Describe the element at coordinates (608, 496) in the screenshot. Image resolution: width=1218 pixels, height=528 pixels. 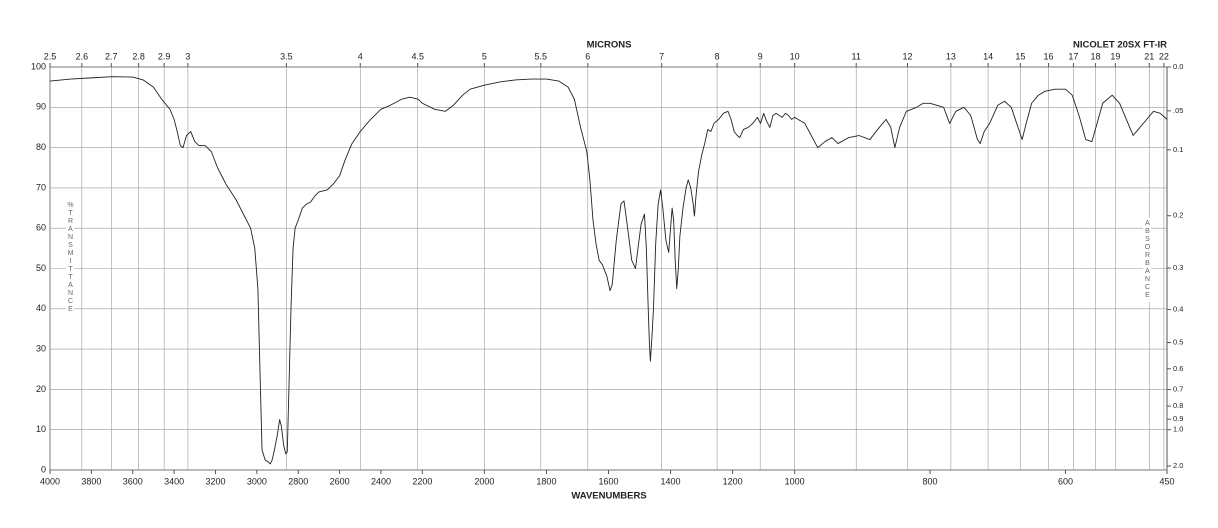
I see `x-axis-title: WAVENUMBERS` at that location.